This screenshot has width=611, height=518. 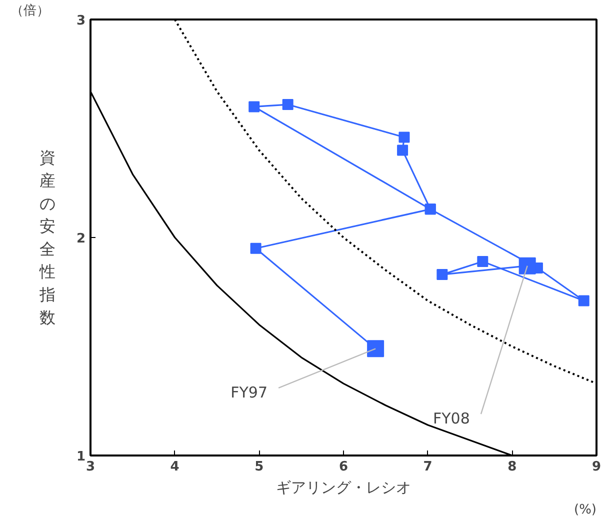 I want to click on x-tick-label: 7, so click(x=427, y=467).